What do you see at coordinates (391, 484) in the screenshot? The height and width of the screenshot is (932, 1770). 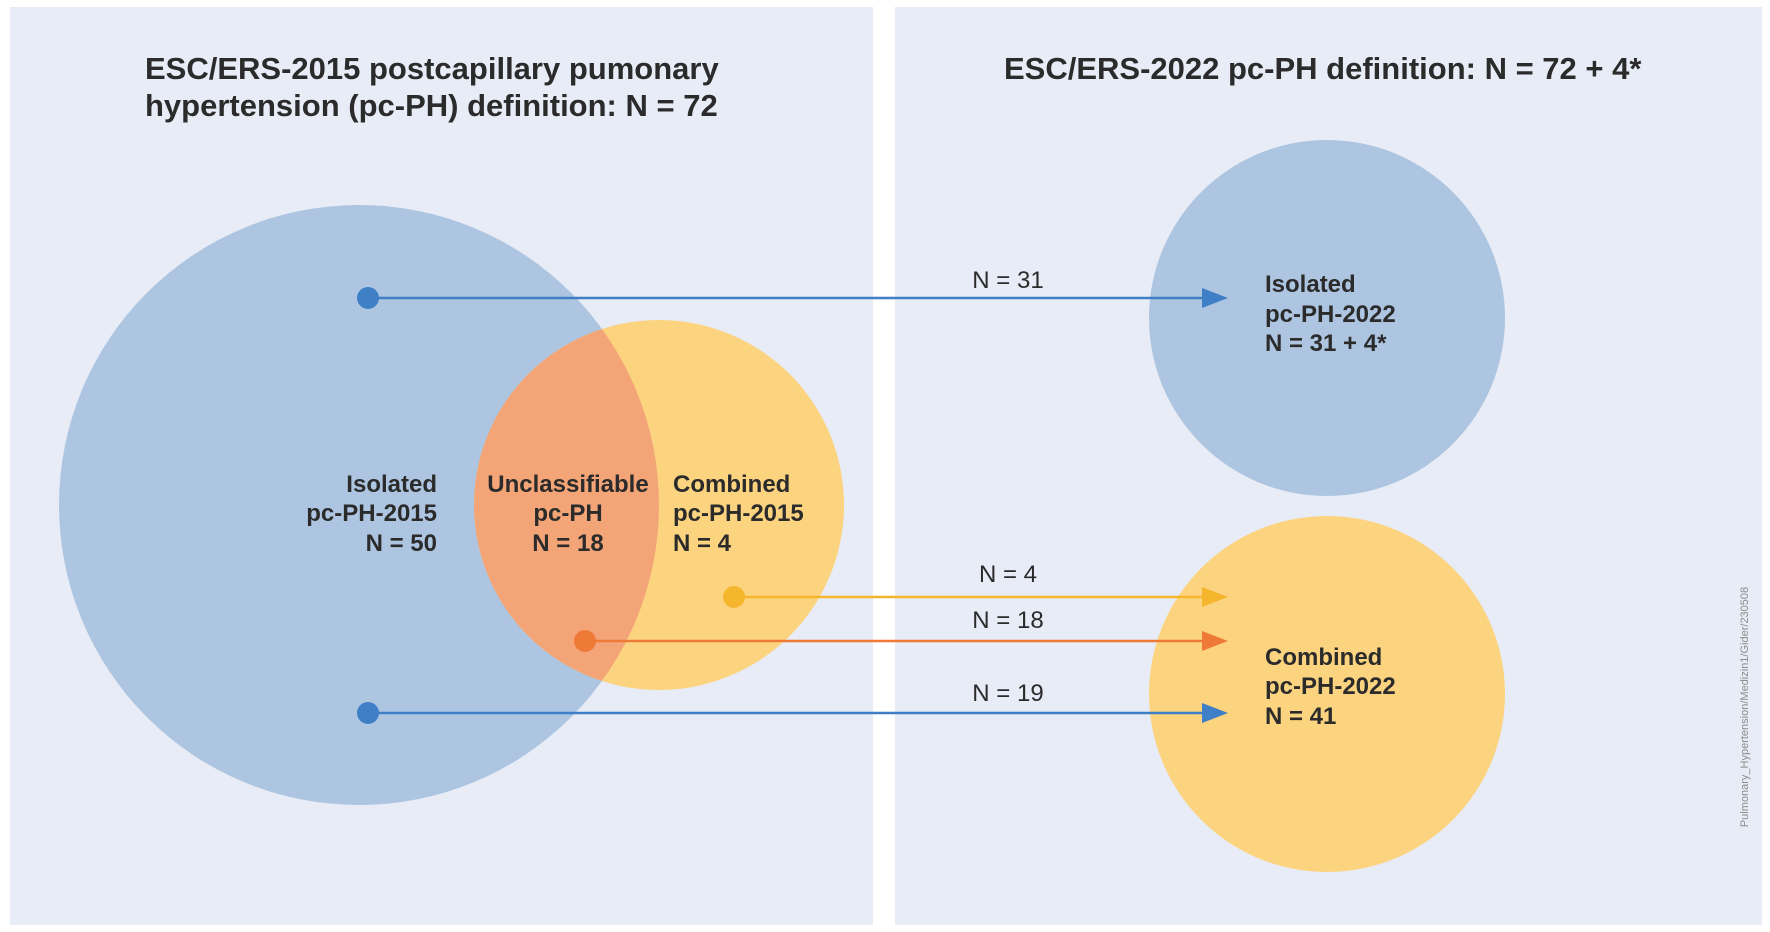 I see `isolated-2015-name: Isolated` at bounding box center [391, 484].